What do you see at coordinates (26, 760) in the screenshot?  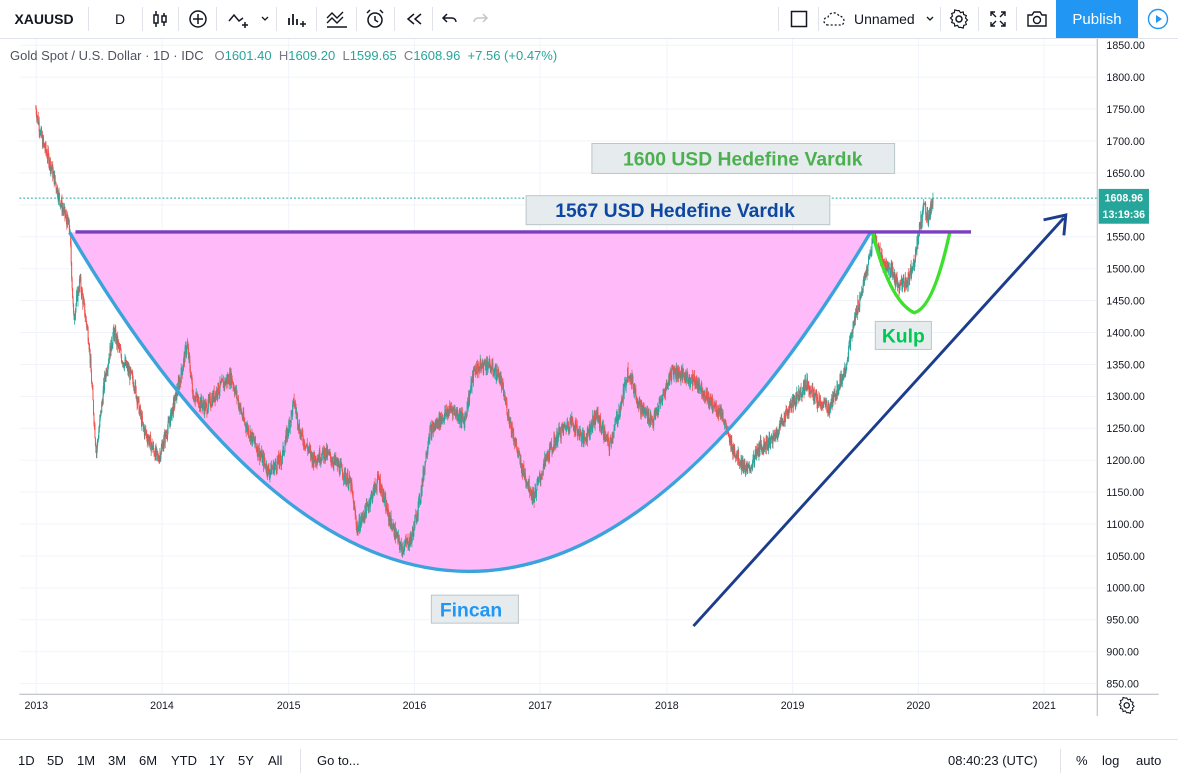 I see `range-1d-button: 1D` at bounding box center [26, 760].